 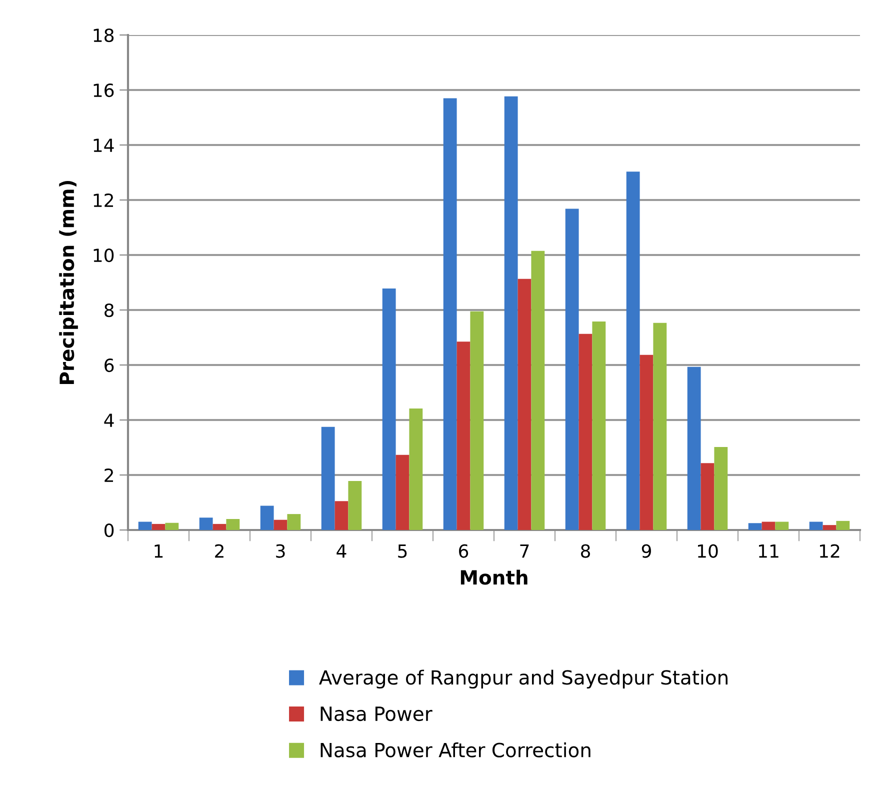 What do you see at coordinates (768, 551) in the screenshot?
I see `x-tick-label: 11` at bounding box center [768, 551].